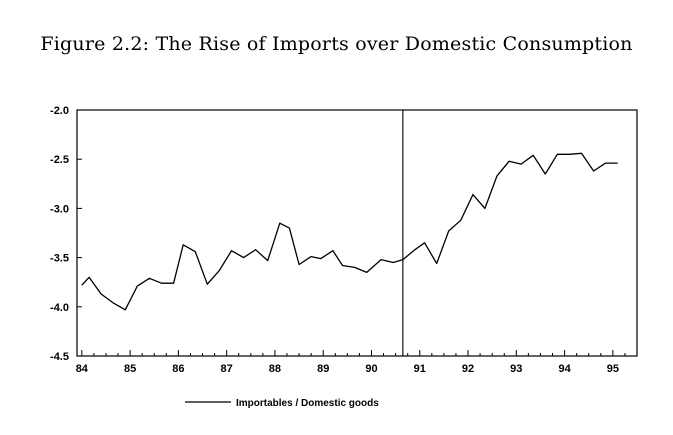  Describe the element at coordinates (307, 403) in the screenshot. I see `legend-label: Importables / Domestic goods` at that location.